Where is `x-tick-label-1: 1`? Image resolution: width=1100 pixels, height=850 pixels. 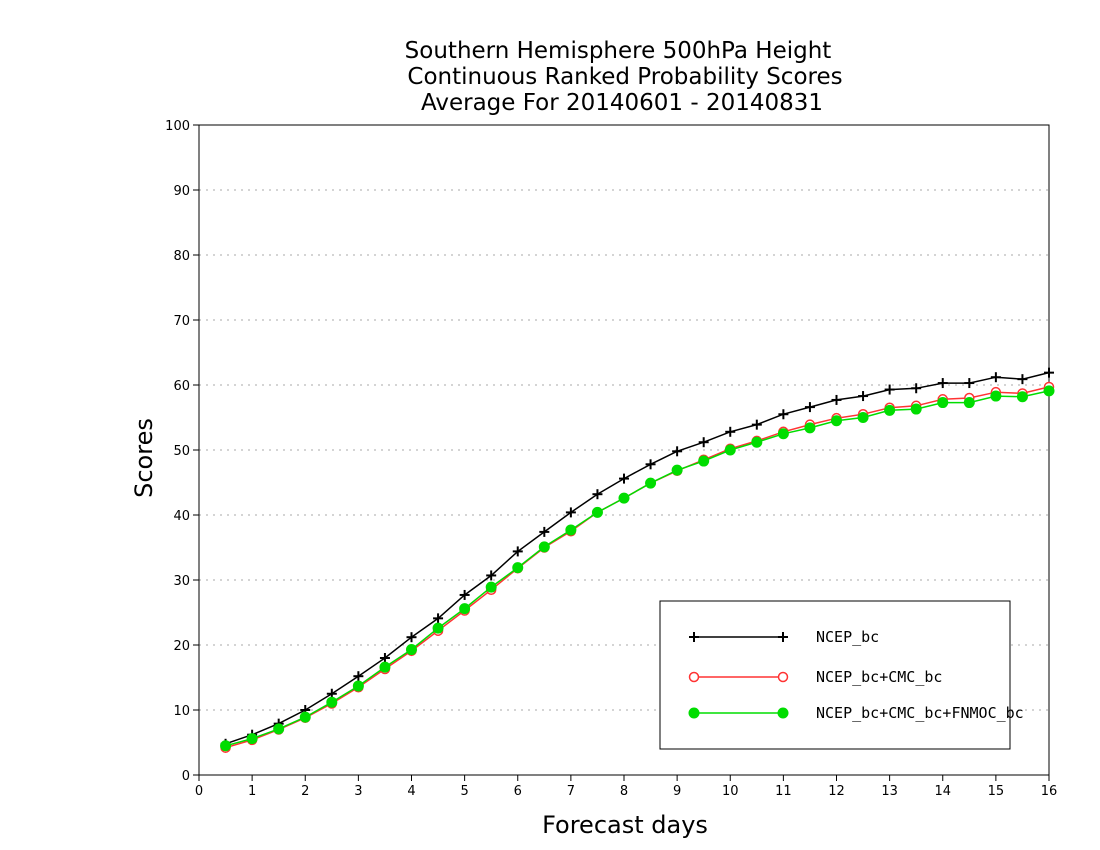 x-tick-label-1: 1 is located at coordinates (252, 791).